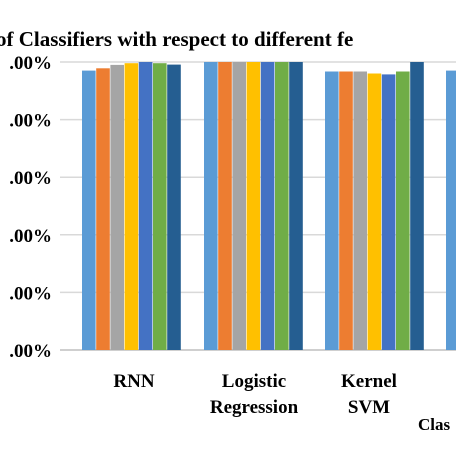  What do you see at coordinates (254, 407) in the screenshot?
I see `x-tick-label: Regression` at bounding box center [254, 407].